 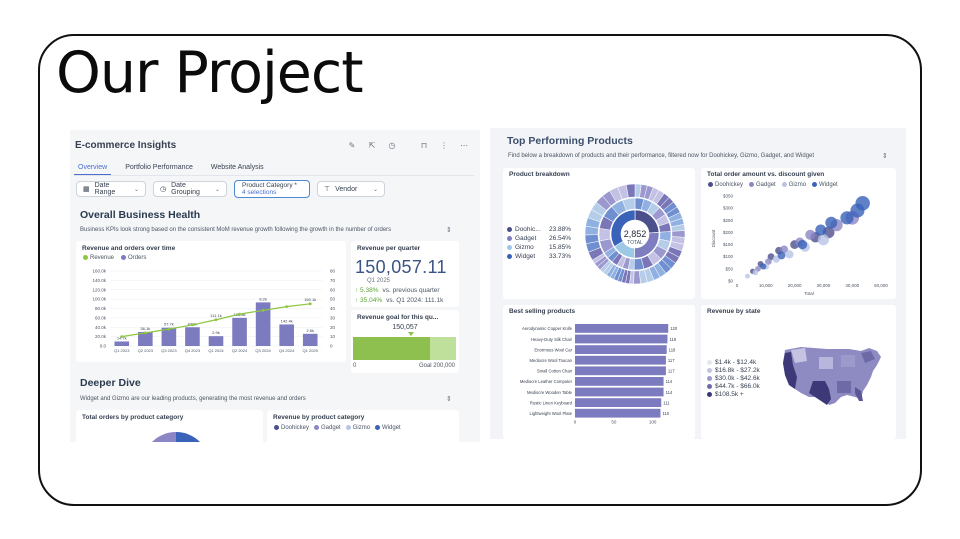 What do you see at coordinates (169, 324) in the screenshot?
I see `bar-data-label: 57.7k` at bounding box center [169, 324].